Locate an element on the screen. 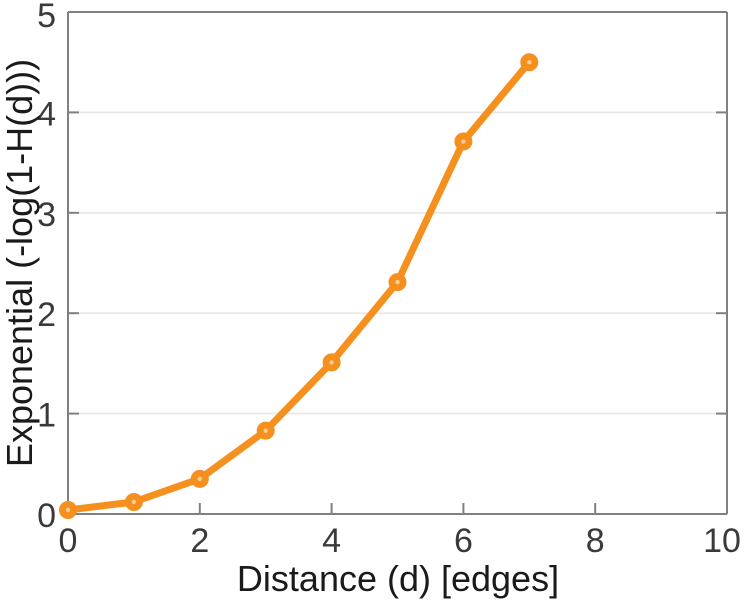 The height and width of the screenshot is (600, 744). x-tick-label-8: 8 is located at coordinates (595, 541).